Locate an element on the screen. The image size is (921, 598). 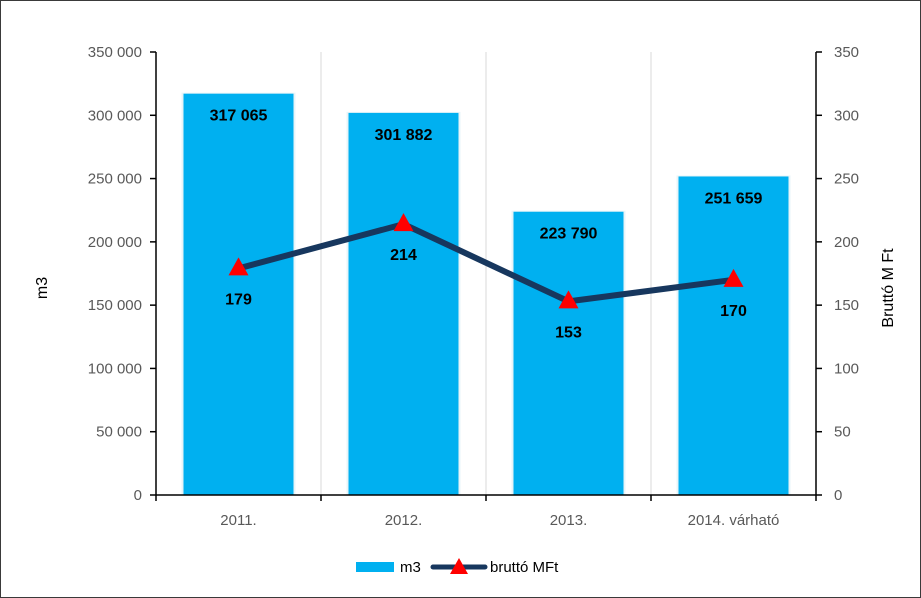
x-tick-label: 2011. is located at coordinates (238, 520).